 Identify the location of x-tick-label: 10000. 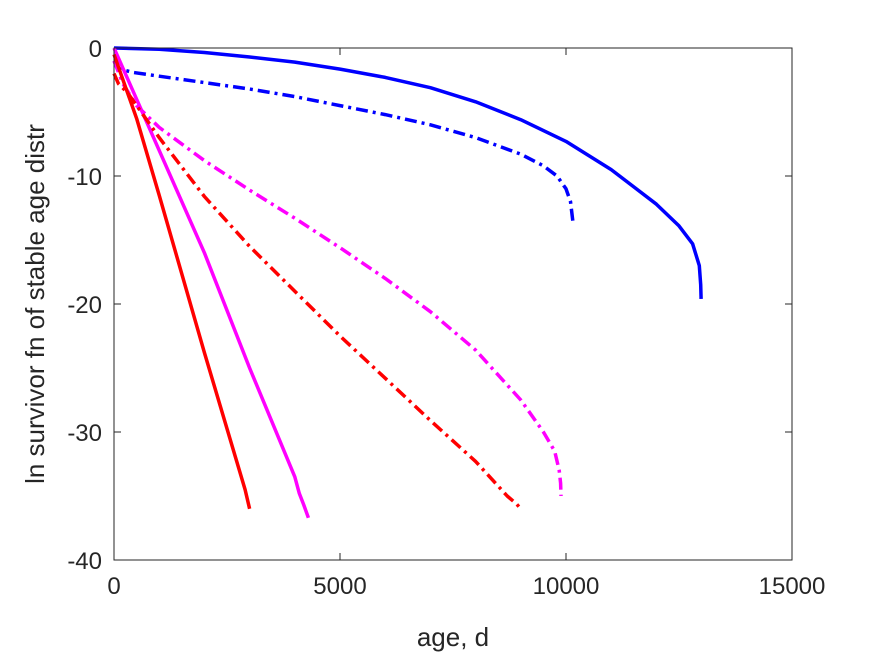
(566, 586).